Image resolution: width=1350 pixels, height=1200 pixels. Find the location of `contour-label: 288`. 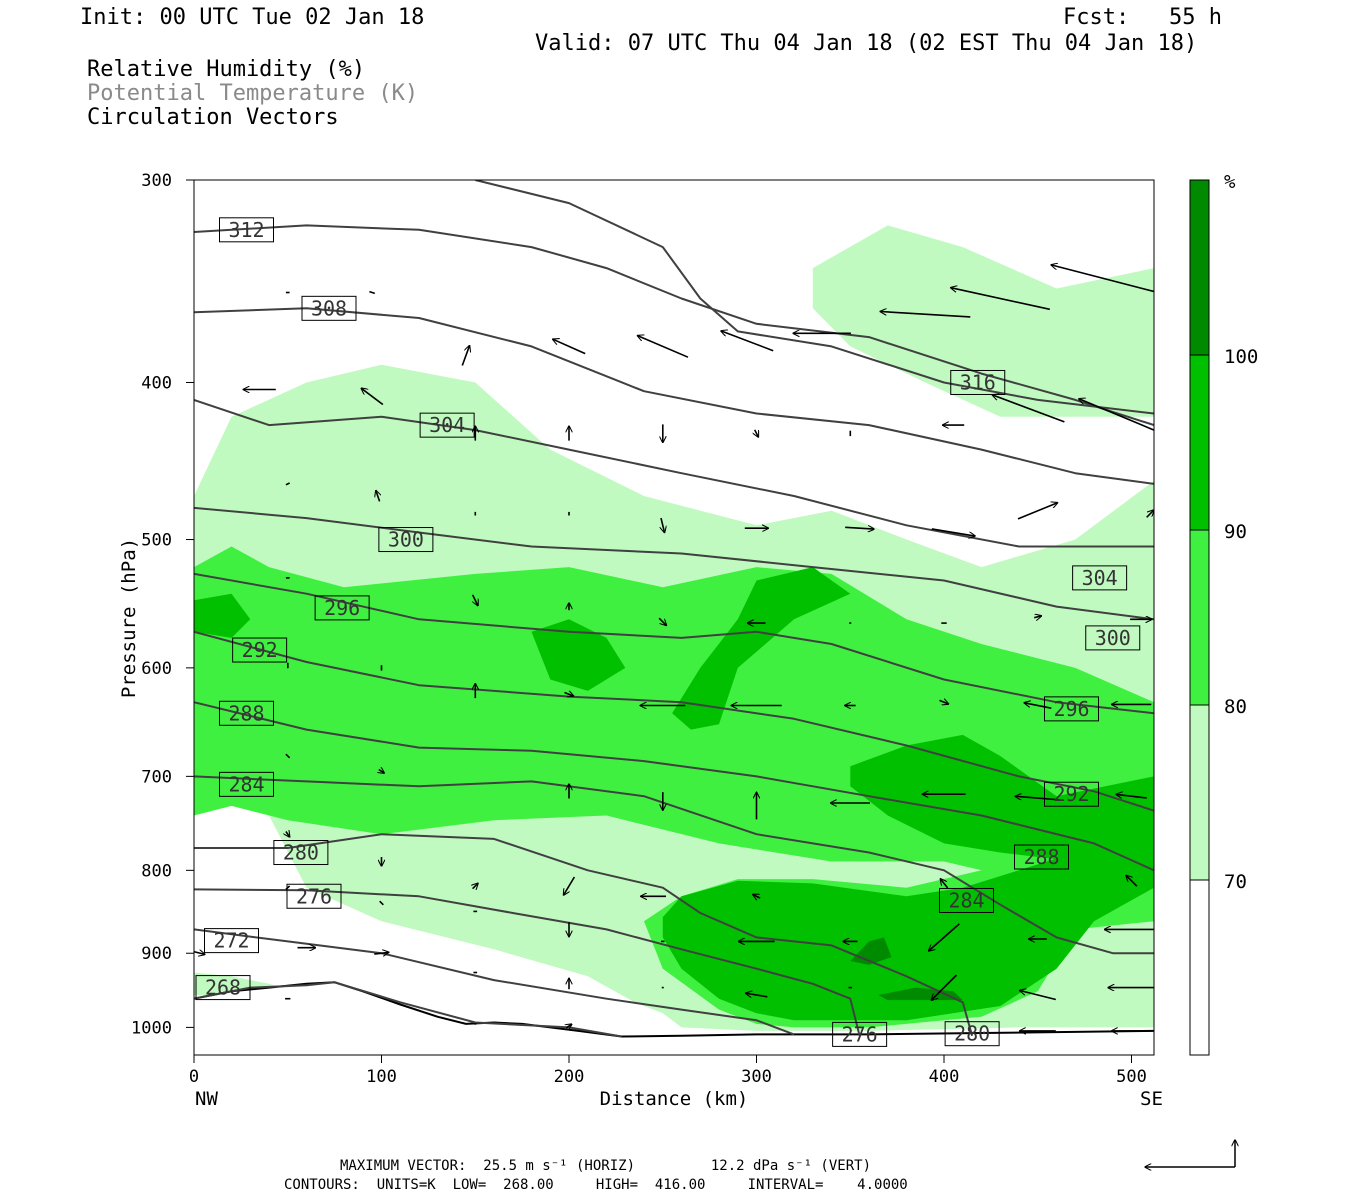

contour-label: 288 is located at coordinates (1041, 857).